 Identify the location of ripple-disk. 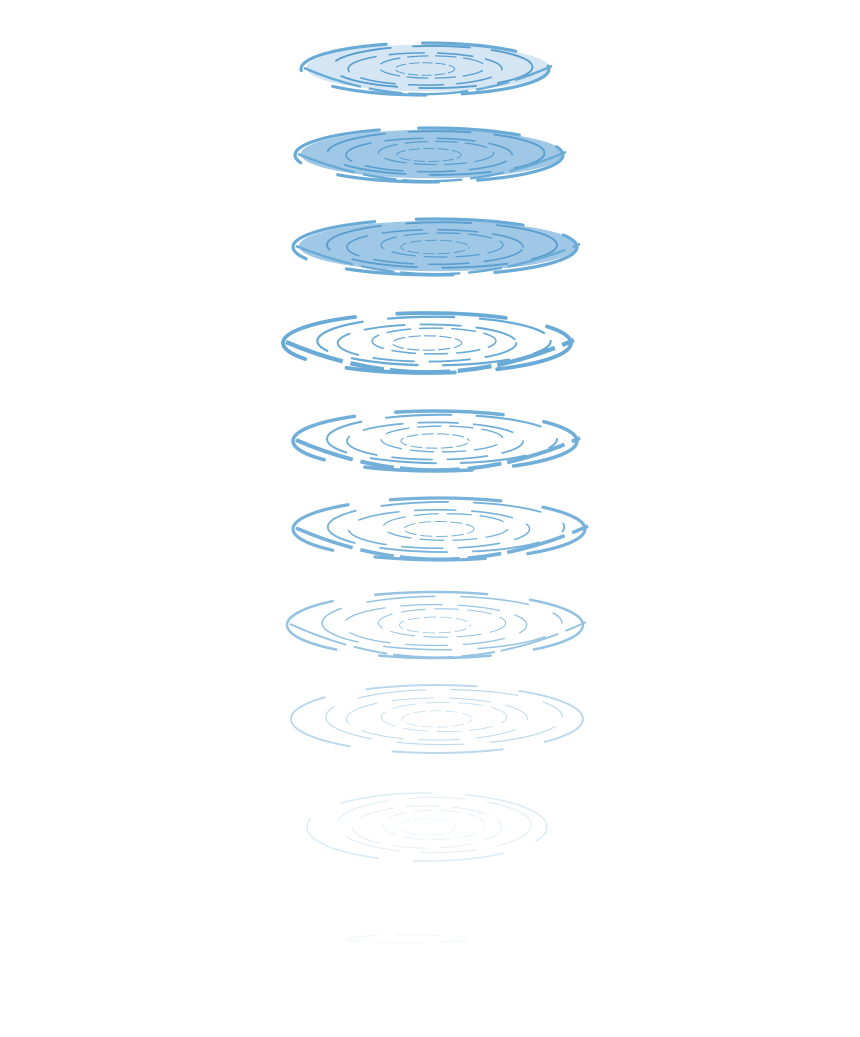
(438, 246).